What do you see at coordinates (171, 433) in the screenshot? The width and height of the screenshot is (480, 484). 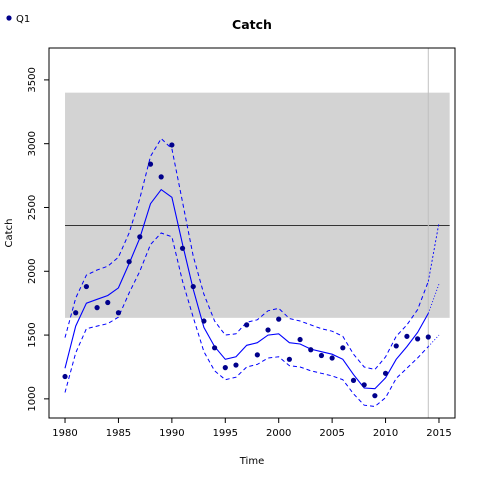 I see `x-tick-label: 1990` at bounding box center [171, 433].